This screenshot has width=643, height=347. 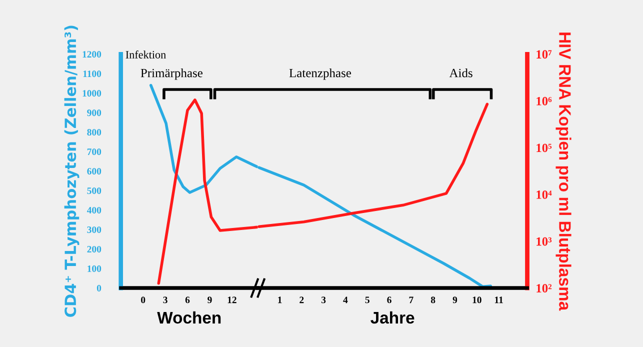 What do you see at coordinates (544, 148) in the screenshot?
I see `y2-tick-label: 10⁵` at bounding box center [544, 148].